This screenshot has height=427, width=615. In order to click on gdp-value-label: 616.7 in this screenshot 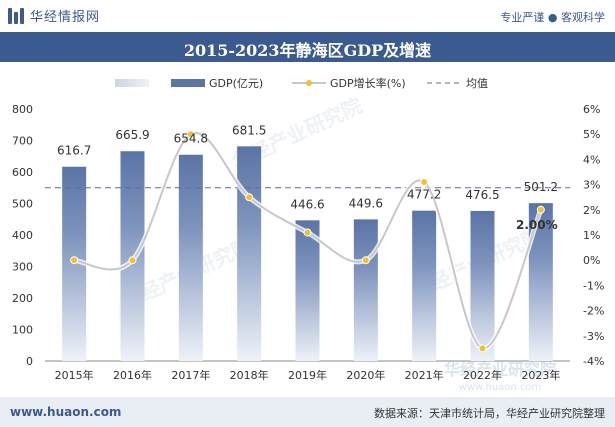, I will do `click(74, 151)`.